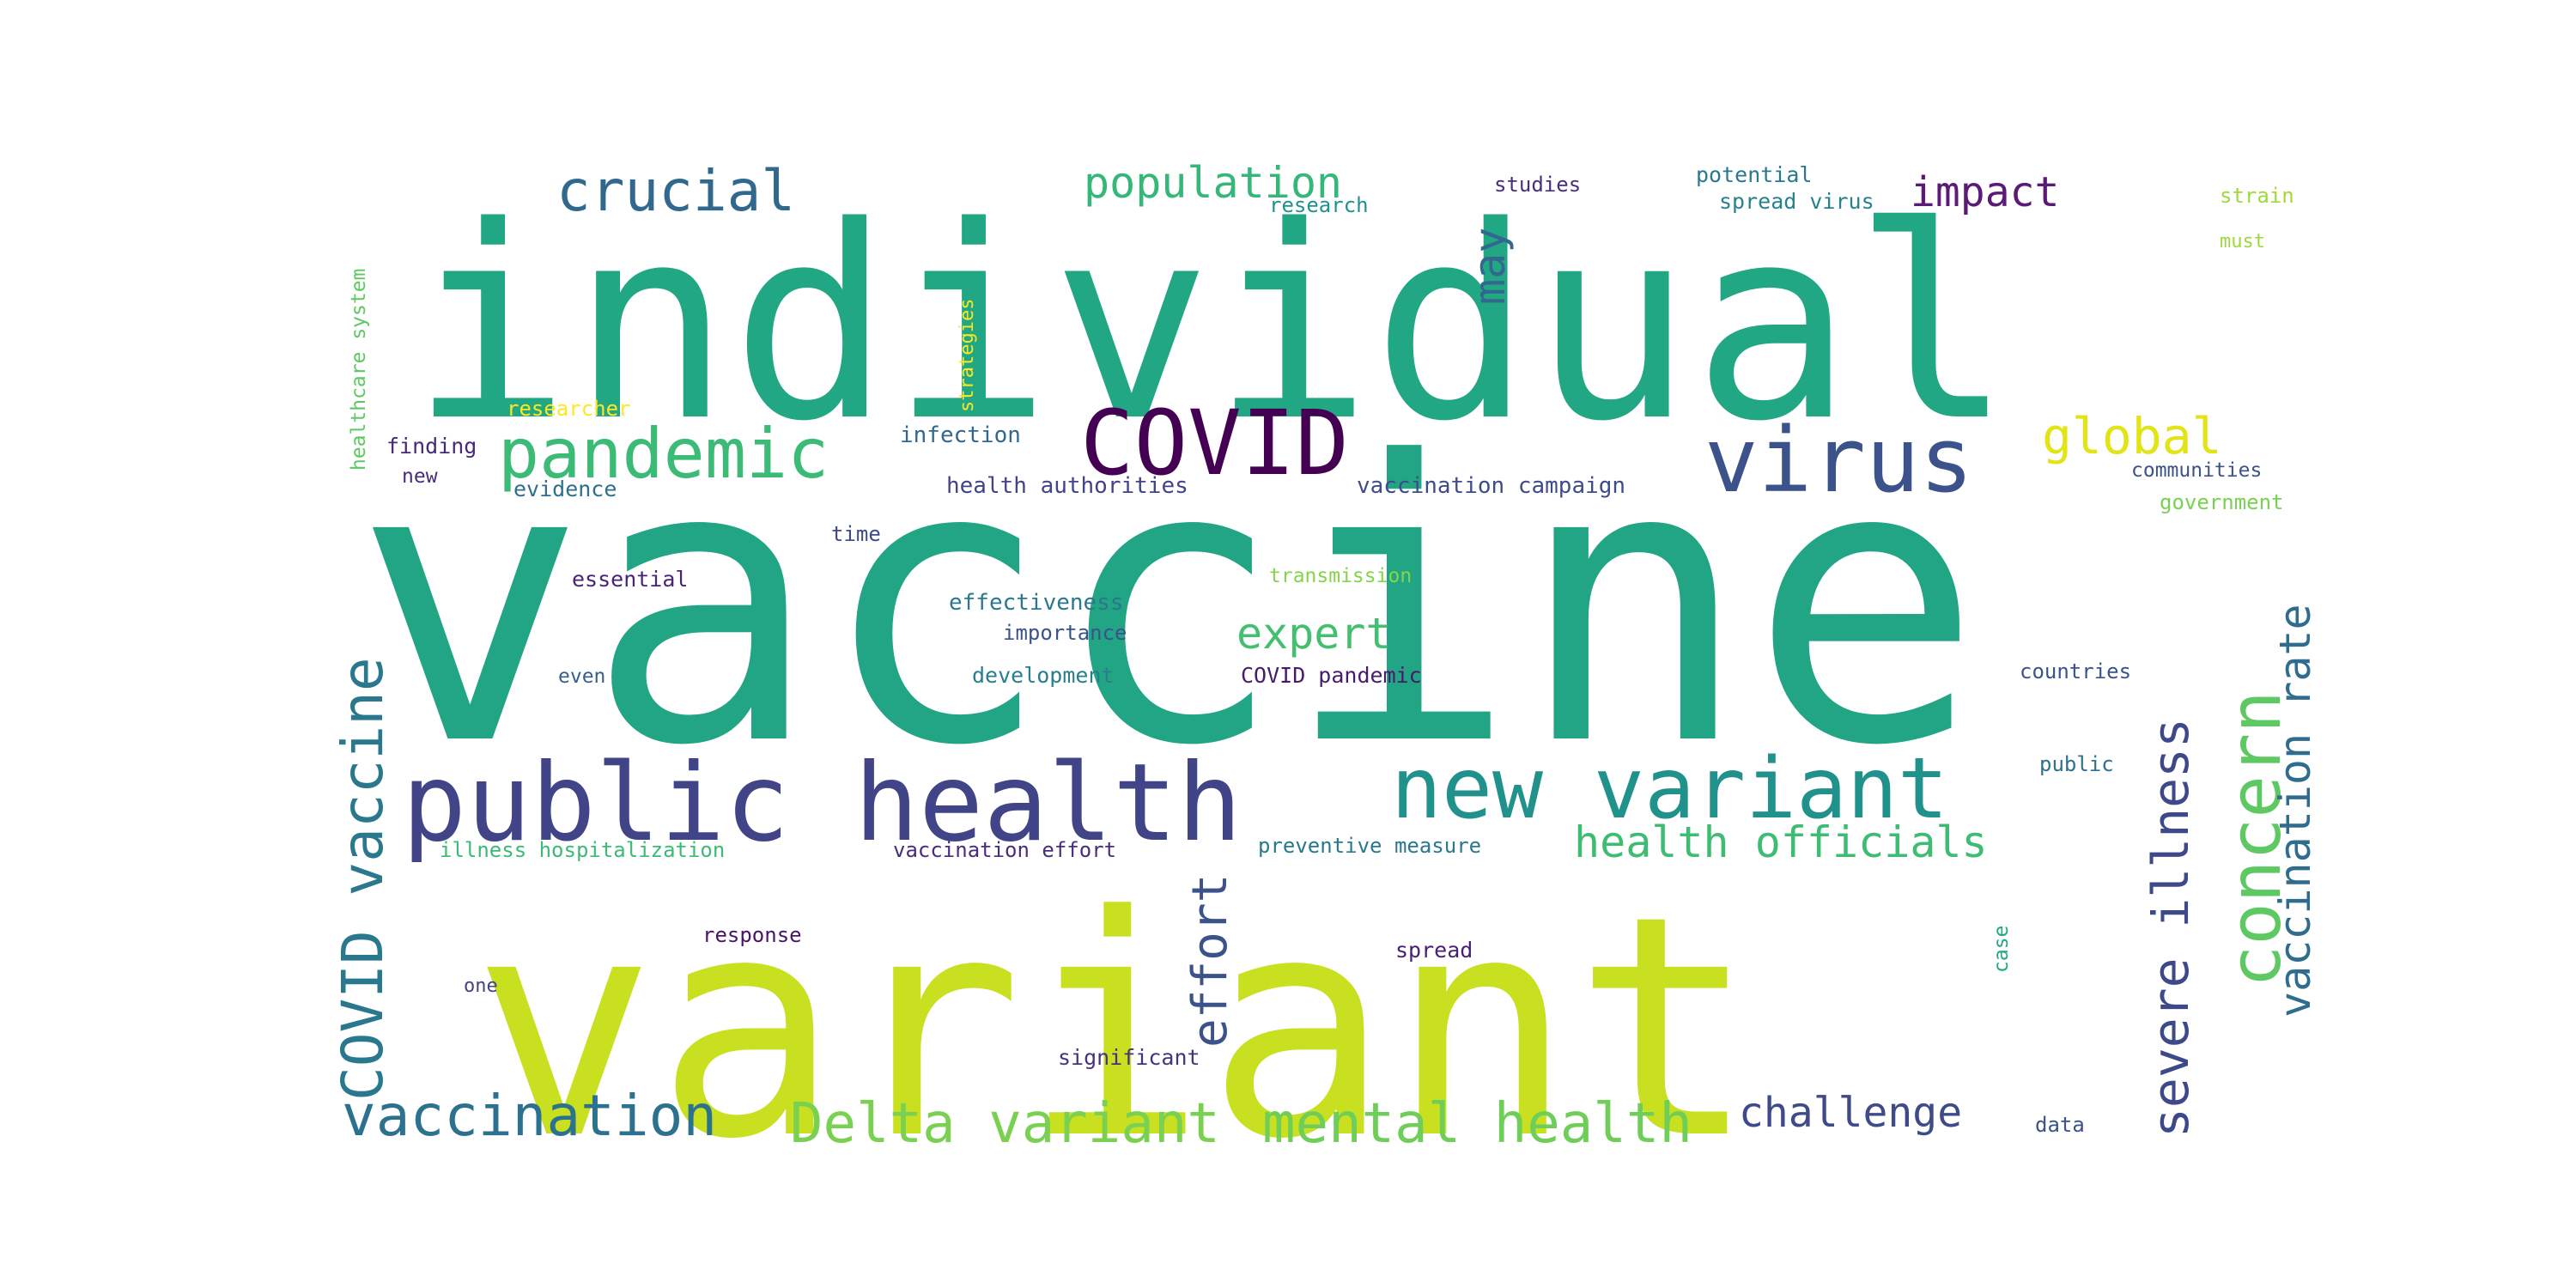 This screenshot has height=1288, width=2576. I want to click on word-effort: effort, so click(1210, 961).